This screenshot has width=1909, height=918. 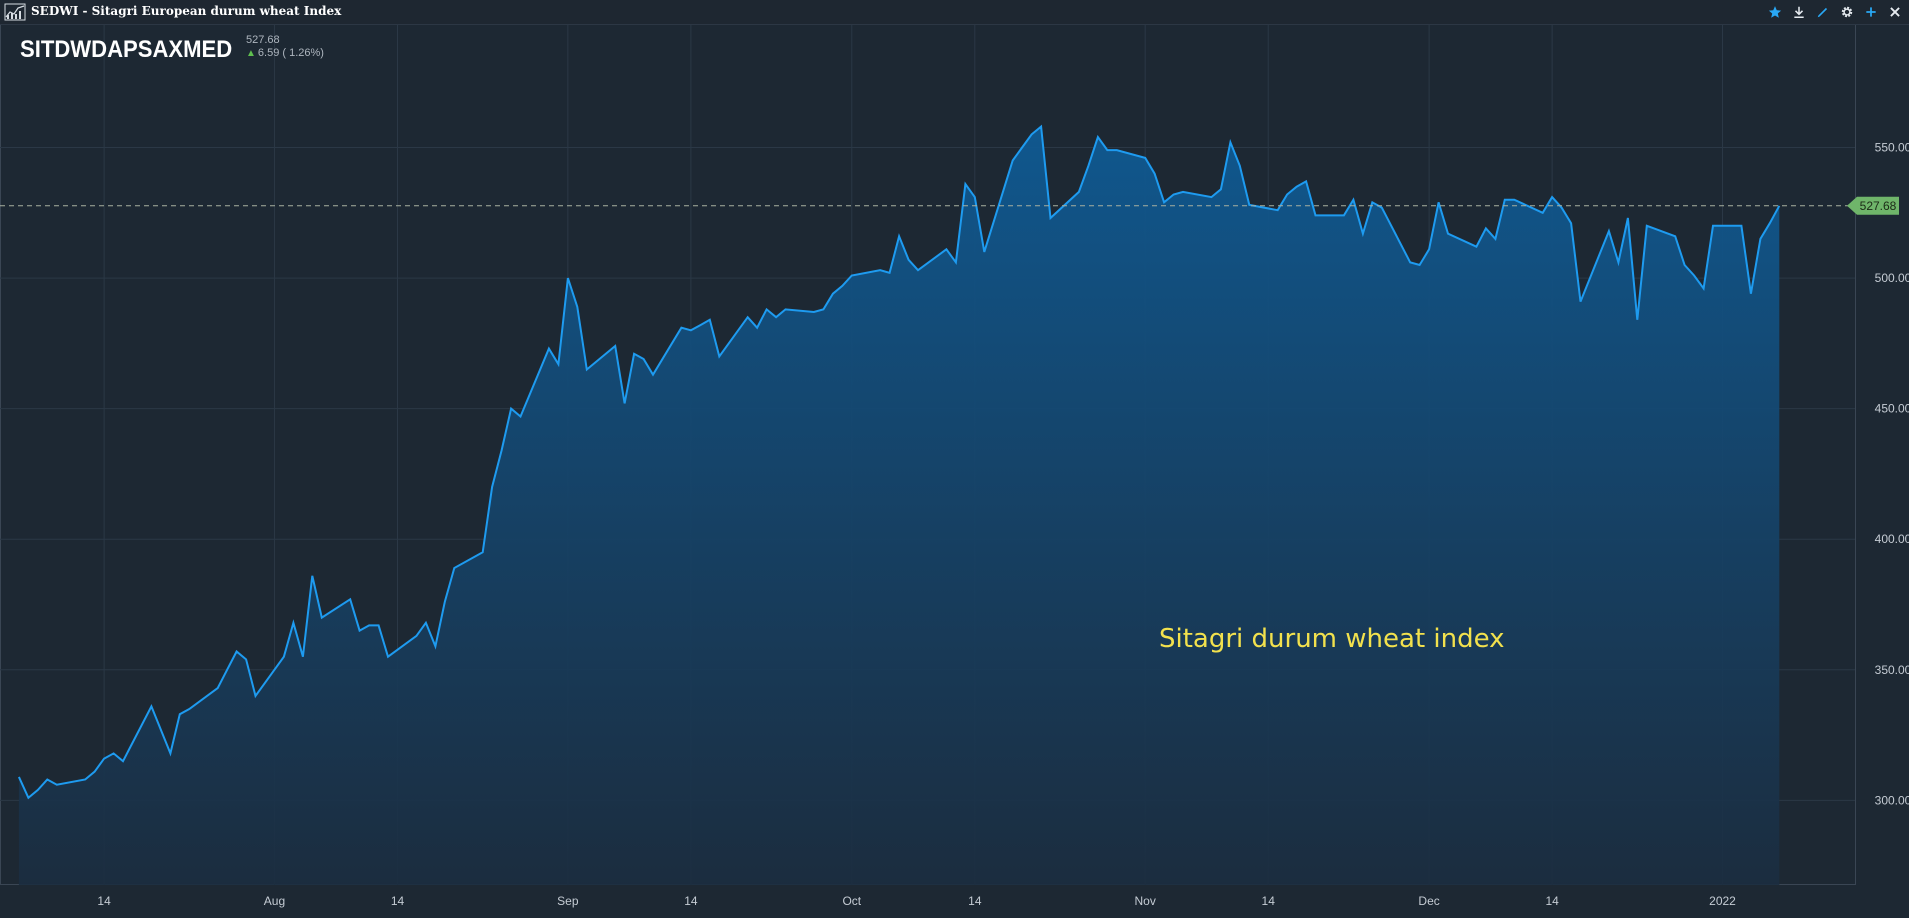 What do you see at coordinates (1892, 409) in the screenshot?
I see `y-tick-label: 450.00` at bounding box center [1892, 409].